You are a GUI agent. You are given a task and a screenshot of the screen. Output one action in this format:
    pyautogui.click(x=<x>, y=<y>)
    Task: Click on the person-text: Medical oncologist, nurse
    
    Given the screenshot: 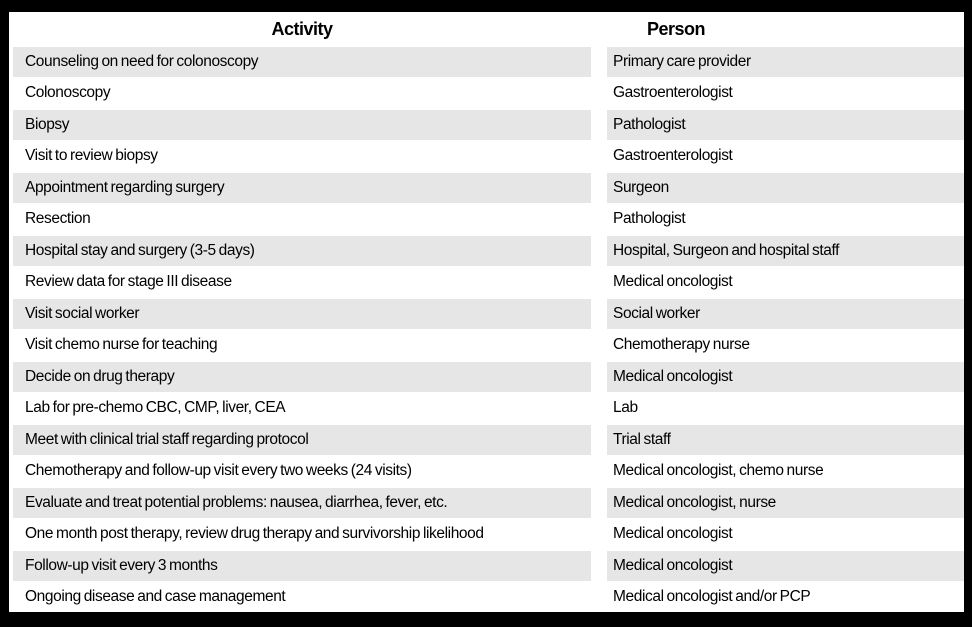 What is the action you would take?
    pyautogui.click(x=694, y=502)
    